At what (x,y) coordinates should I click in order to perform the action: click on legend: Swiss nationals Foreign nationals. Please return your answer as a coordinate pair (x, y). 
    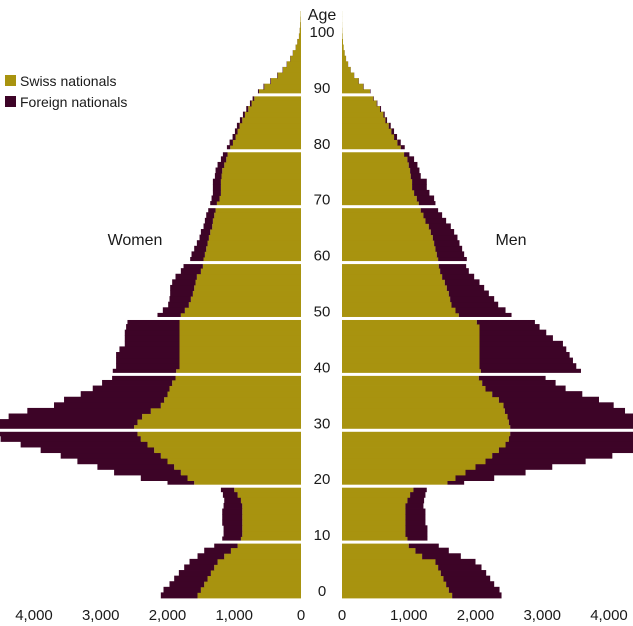
    Looking at the image, I should click on (66, 91).